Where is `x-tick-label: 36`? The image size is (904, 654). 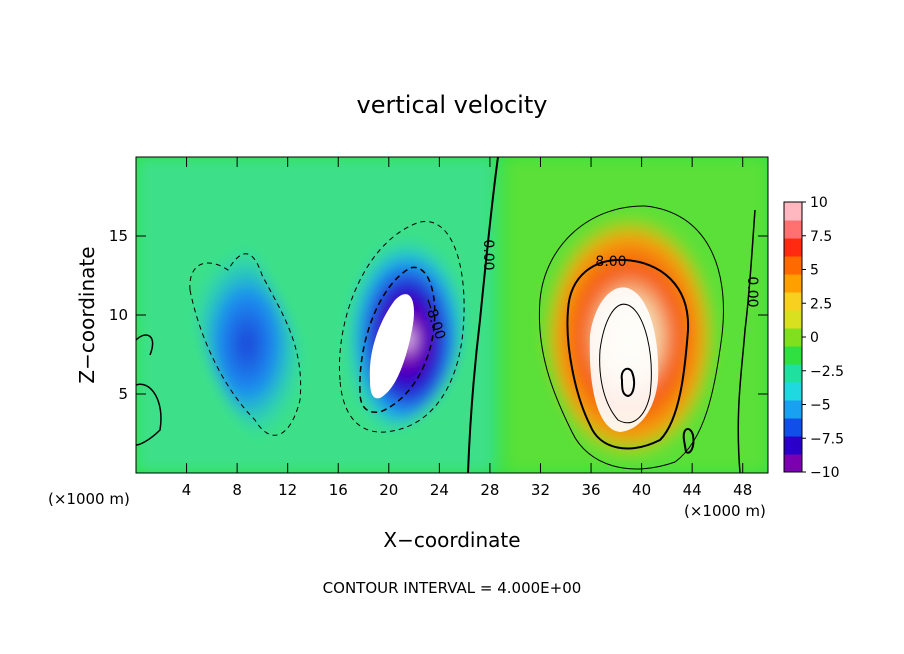
x-tick-label: 36 is located at coordinates (590, 490).